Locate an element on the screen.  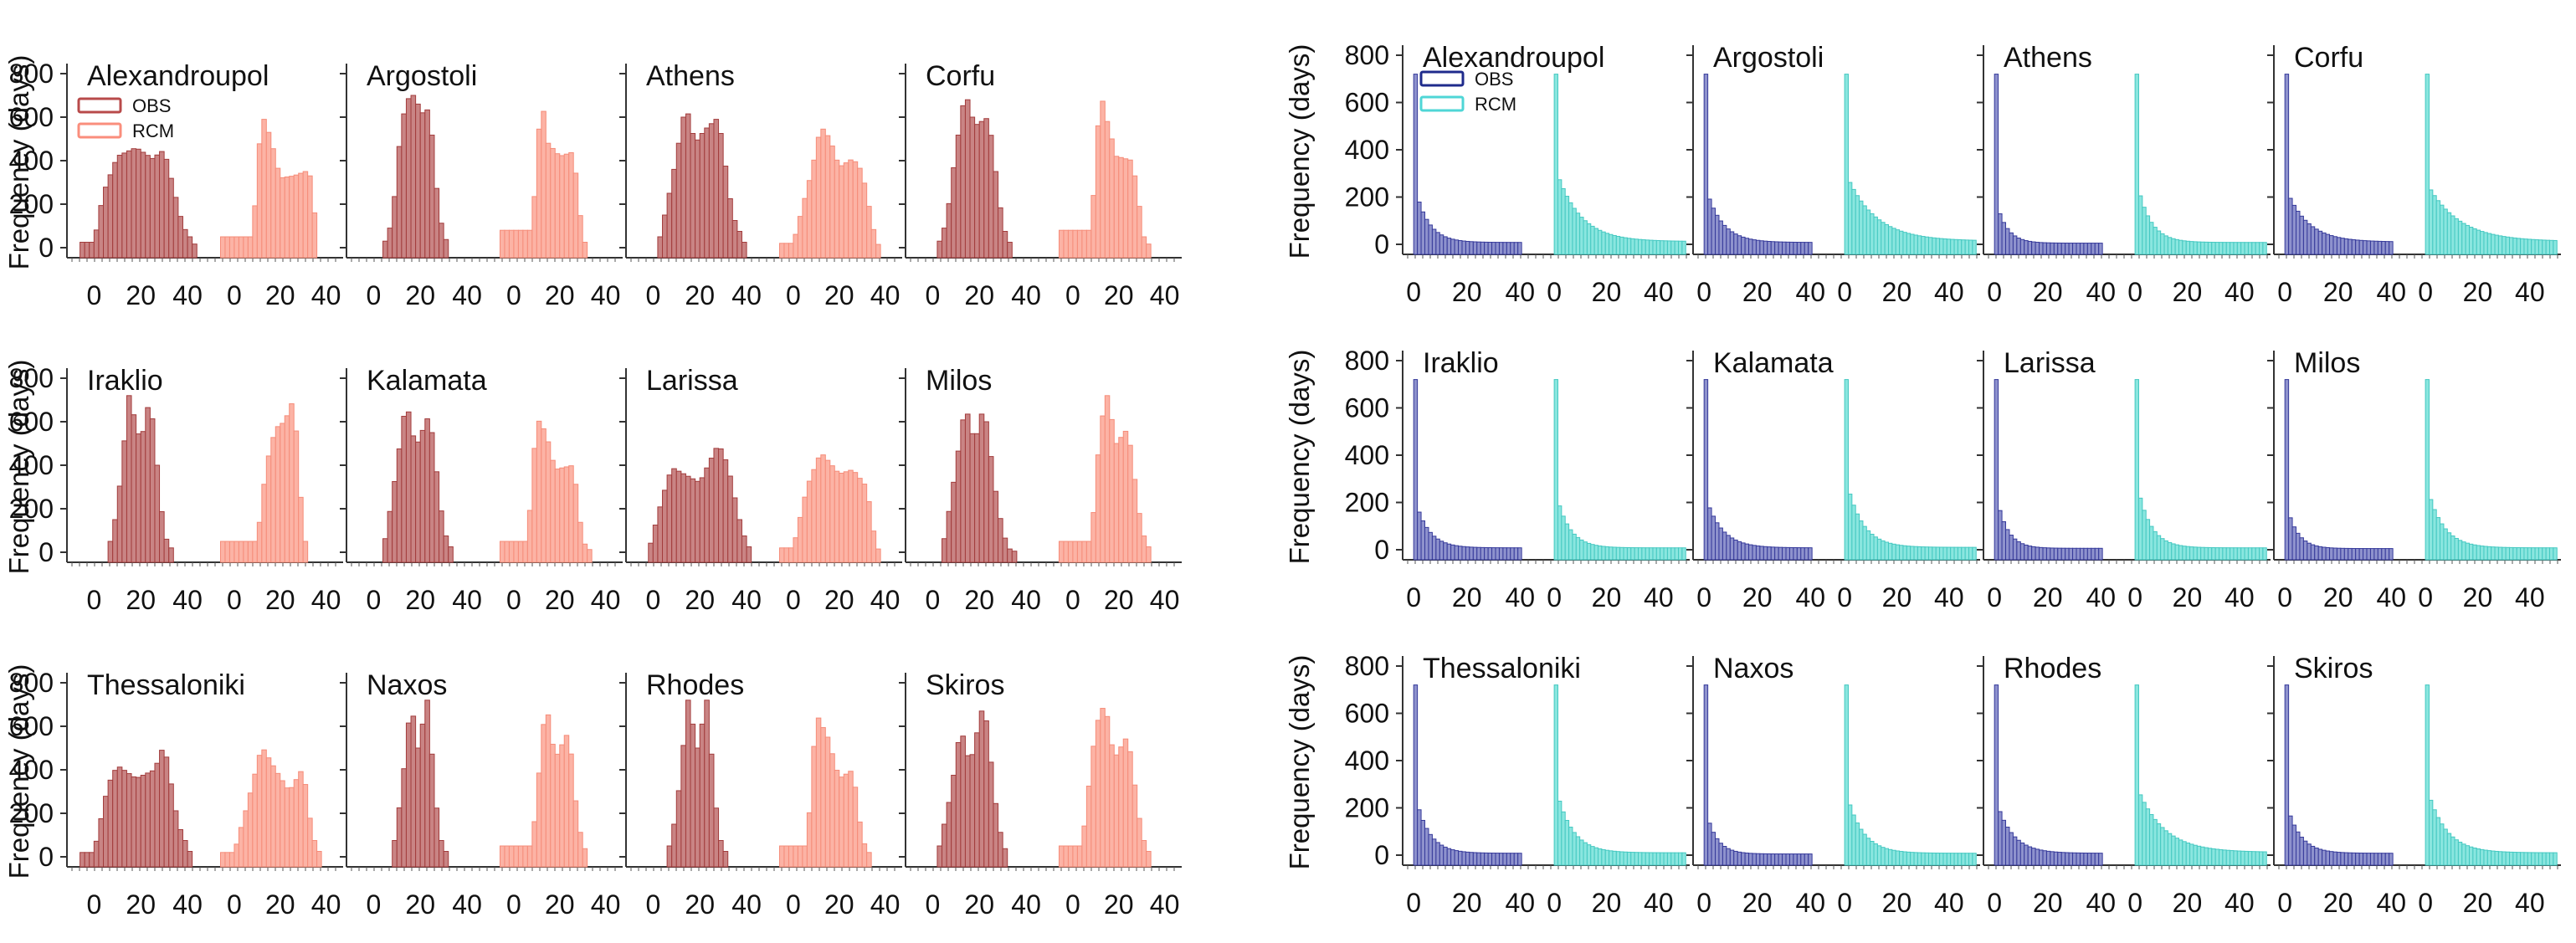
station-title: Iraklio is located at coordinates (1461, 363).